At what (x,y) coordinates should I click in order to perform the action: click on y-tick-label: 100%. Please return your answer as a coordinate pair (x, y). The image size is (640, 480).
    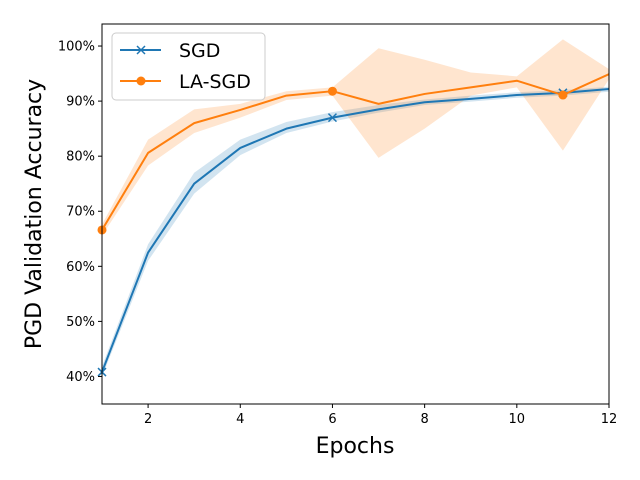
    Looking at the image, I should click on (76, 47).